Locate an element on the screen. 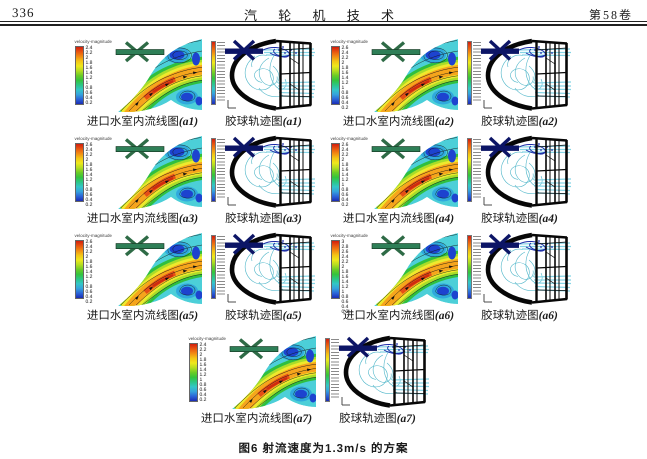 This screenshot has width=647, height=459. flow-caption: 进口水室内流线图(a3) is located at coordinates (143, 218).